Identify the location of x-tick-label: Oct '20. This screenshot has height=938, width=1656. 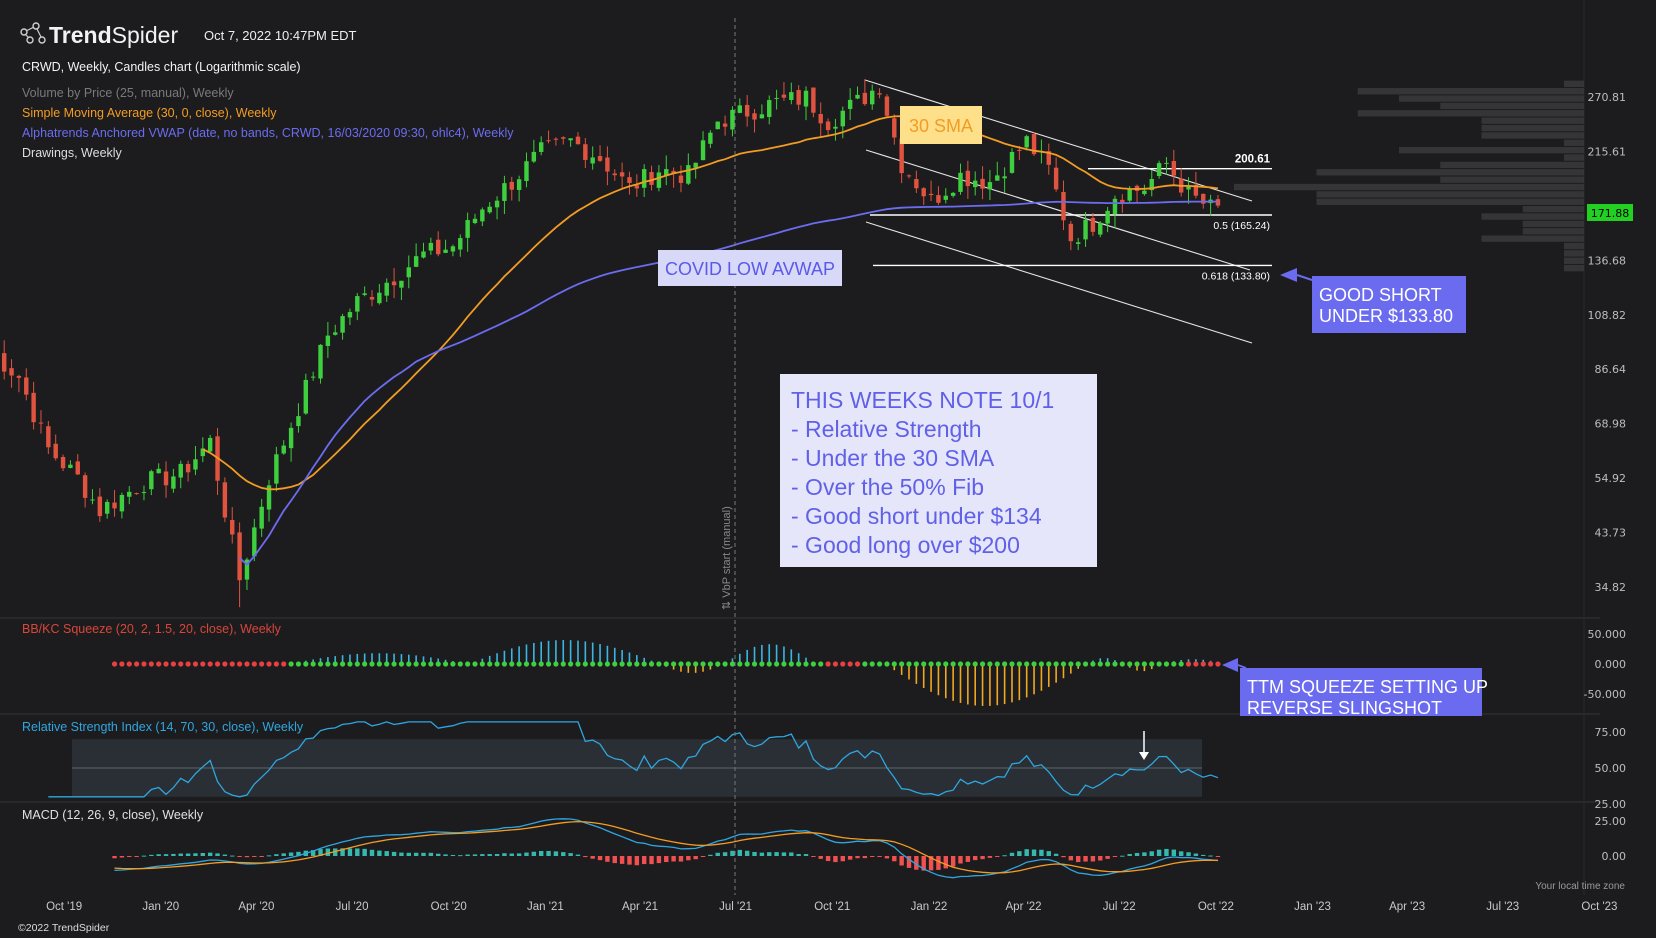
(449, 907).